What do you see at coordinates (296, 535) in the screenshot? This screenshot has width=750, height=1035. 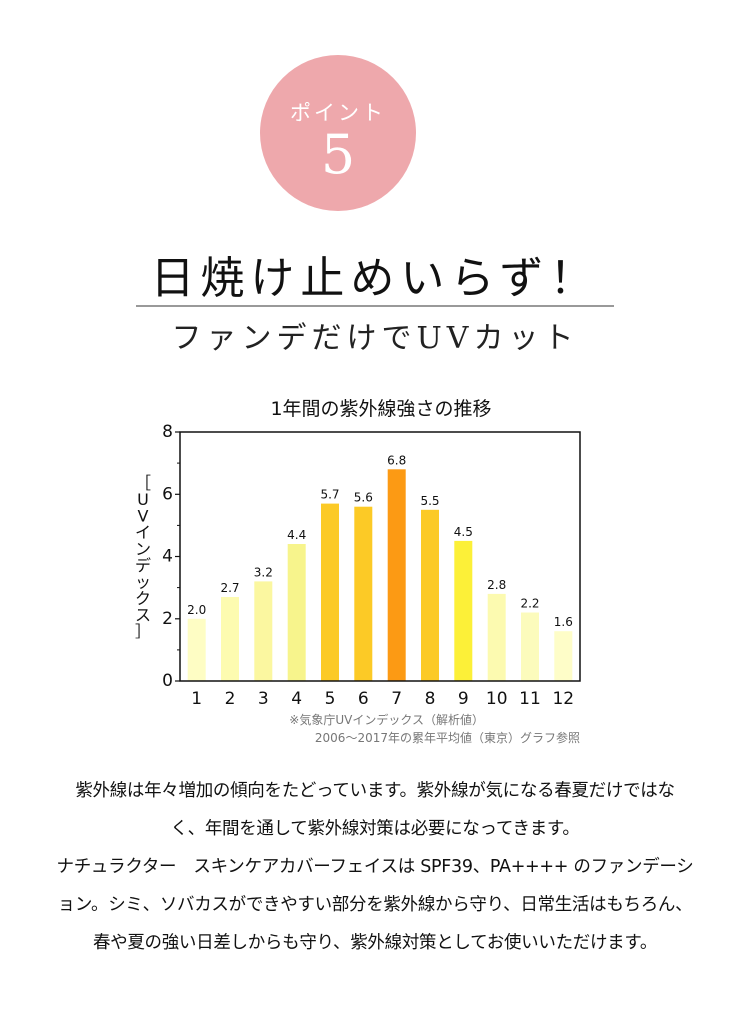 I see `bar-value-label: 4.4` at bounding box center [296, 535].